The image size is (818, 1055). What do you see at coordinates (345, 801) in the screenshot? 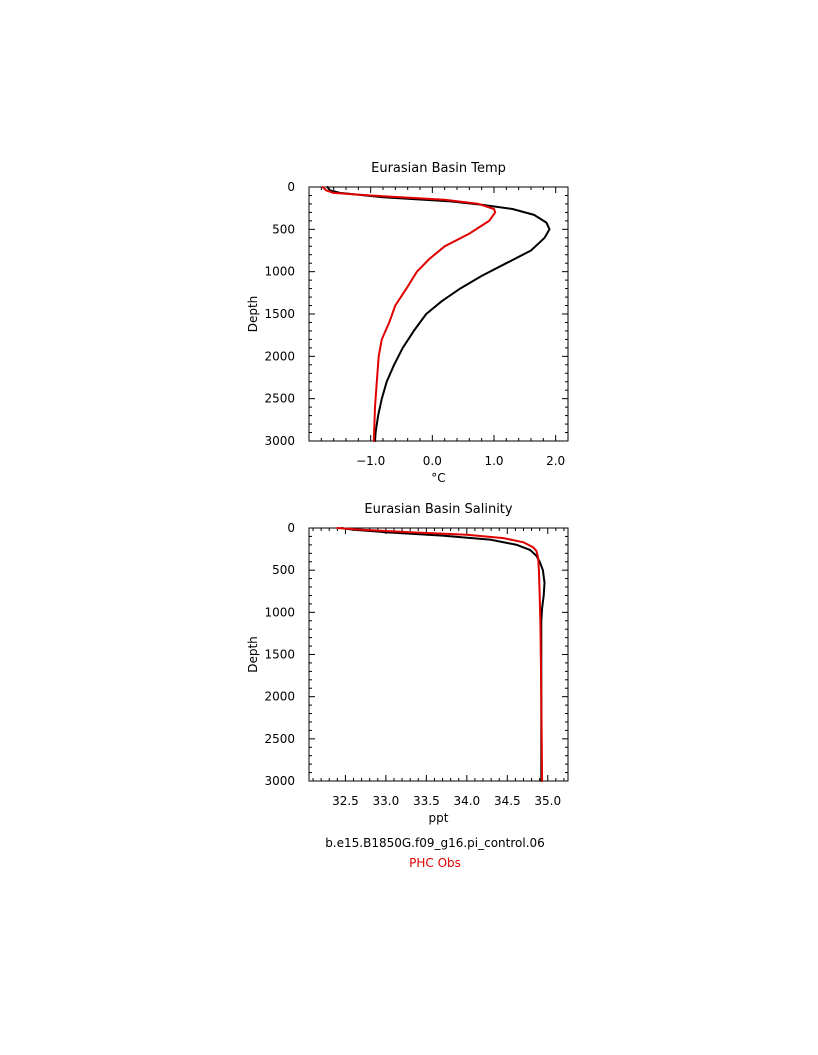
I see `x-tick-label: 32.5` at bounding box center [345, 801].